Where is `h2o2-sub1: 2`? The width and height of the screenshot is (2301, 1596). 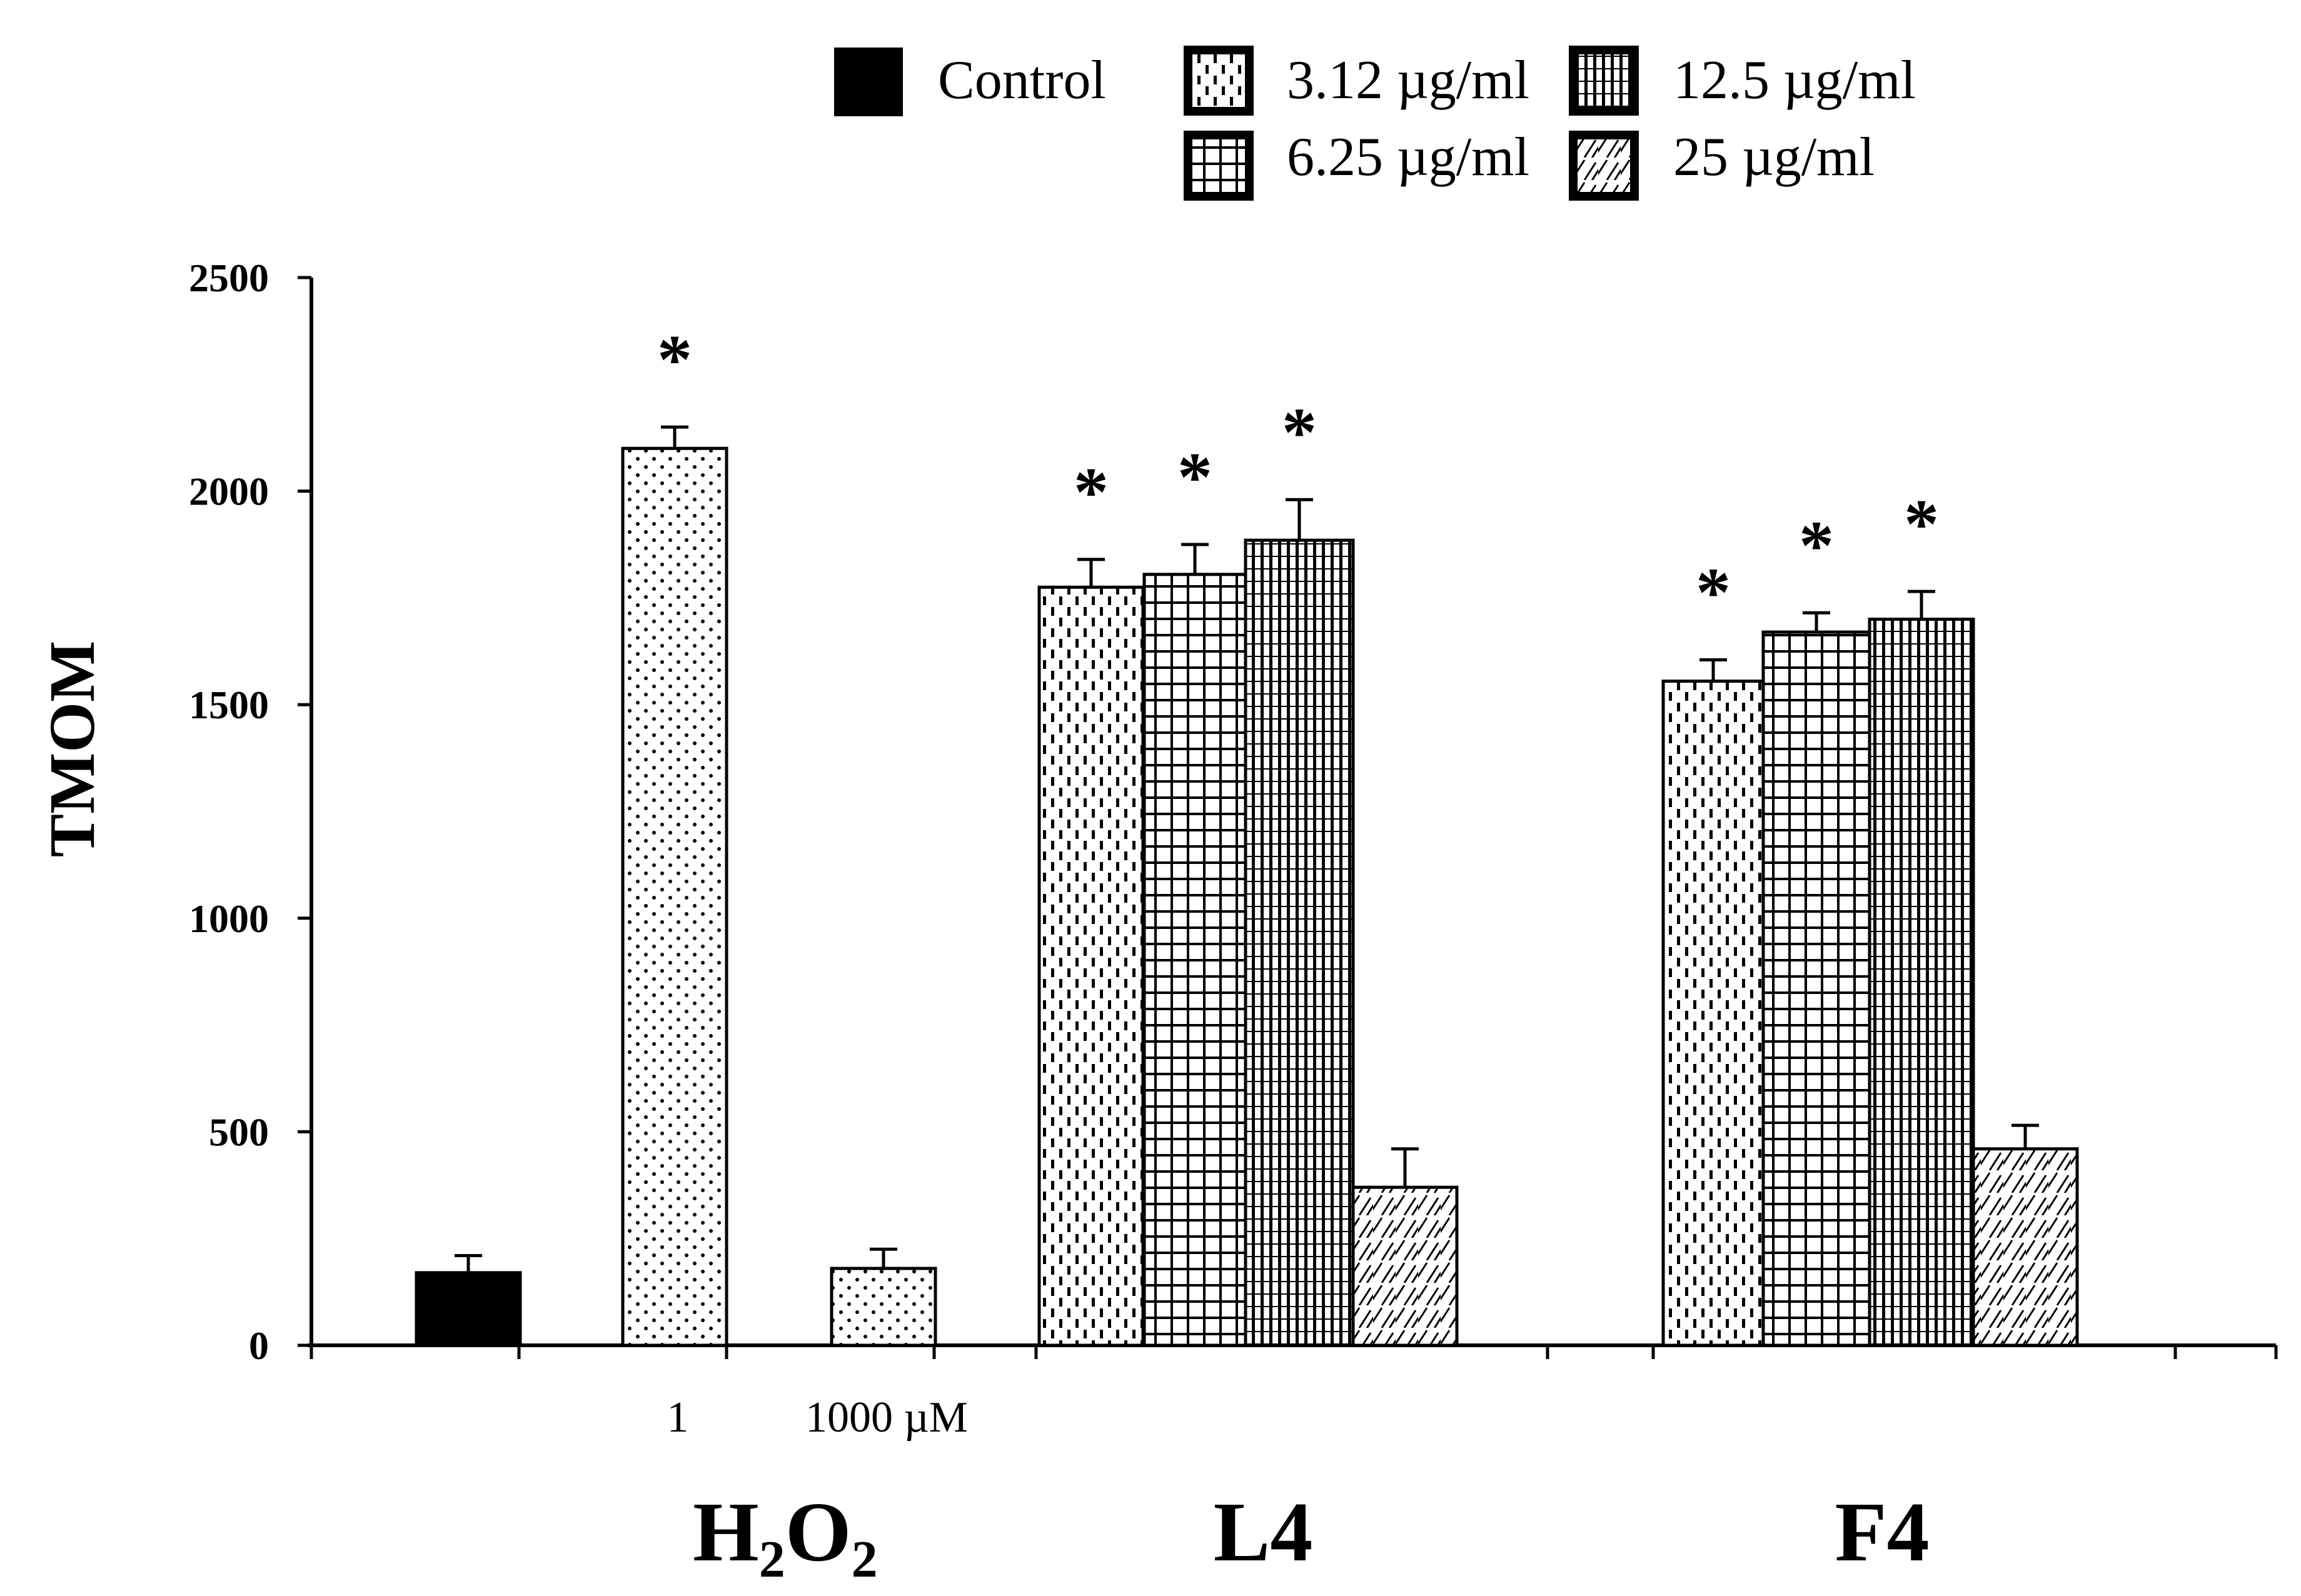
h2o2-sub1: 2 is located at coordinates (772, 1559).